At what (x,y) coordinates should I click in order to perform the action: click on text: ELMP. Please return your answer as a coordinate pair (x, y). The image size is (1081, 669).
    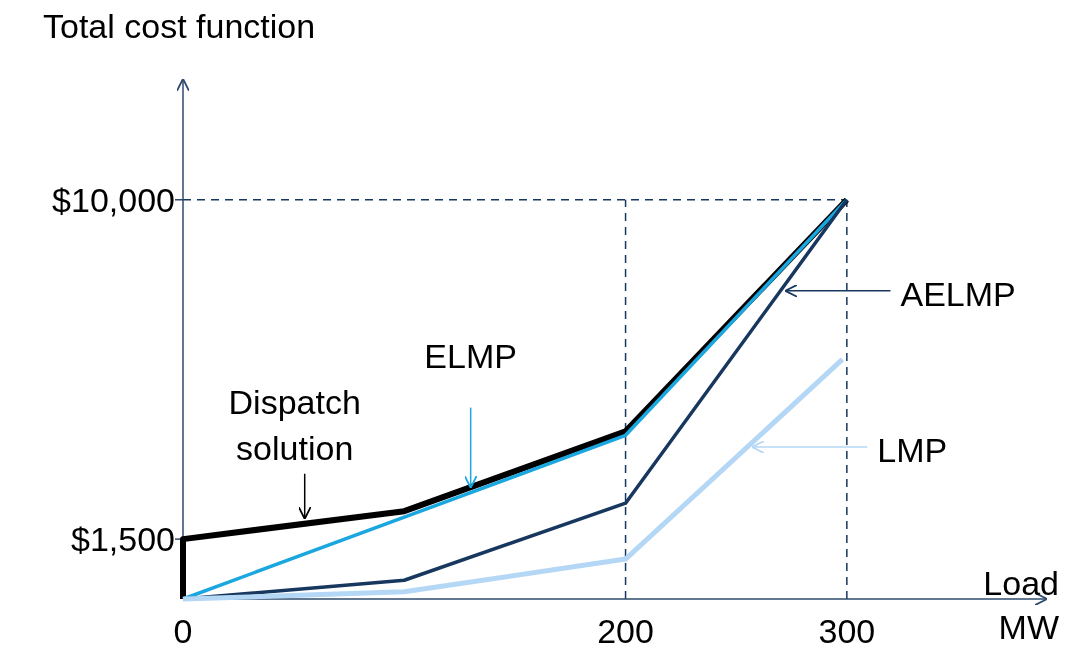
    Looking at the image, I should click on (470, 355).